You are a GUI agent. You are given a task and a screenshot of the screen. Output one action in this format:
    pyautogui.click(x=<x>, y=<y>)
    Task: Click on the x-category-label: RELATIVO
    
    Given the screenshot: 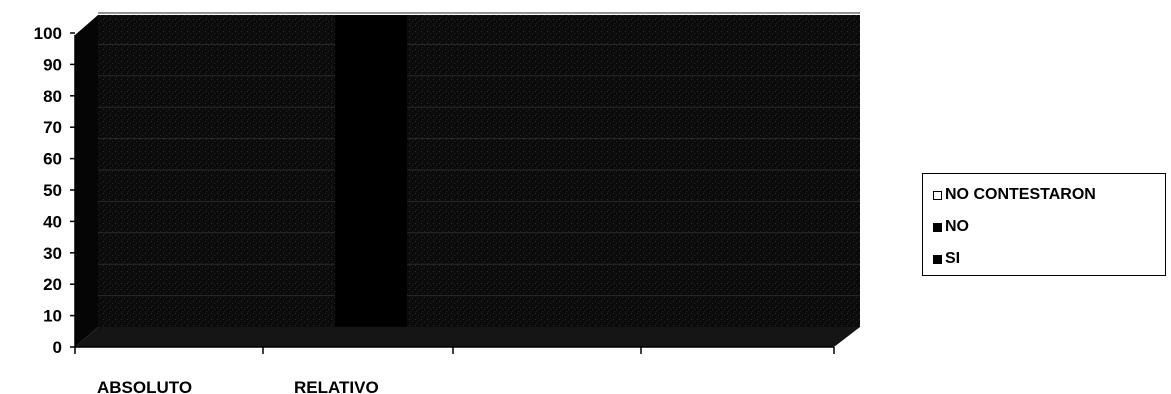 What is the action you would take?
    pyautogui.click(x=336, y=386)
    